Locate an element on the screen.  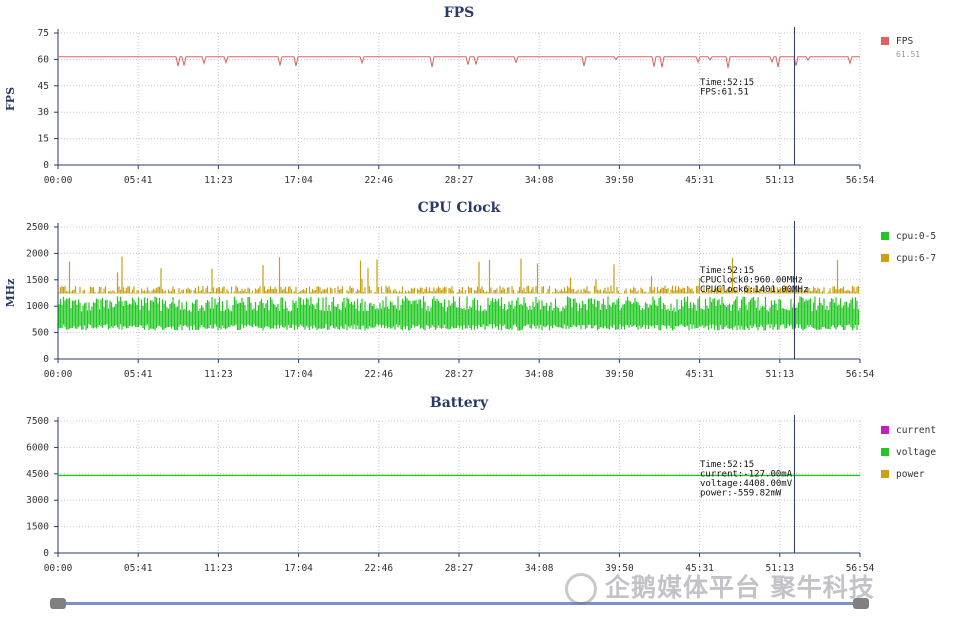
fps-series-line is located at coordinates (459, 62).